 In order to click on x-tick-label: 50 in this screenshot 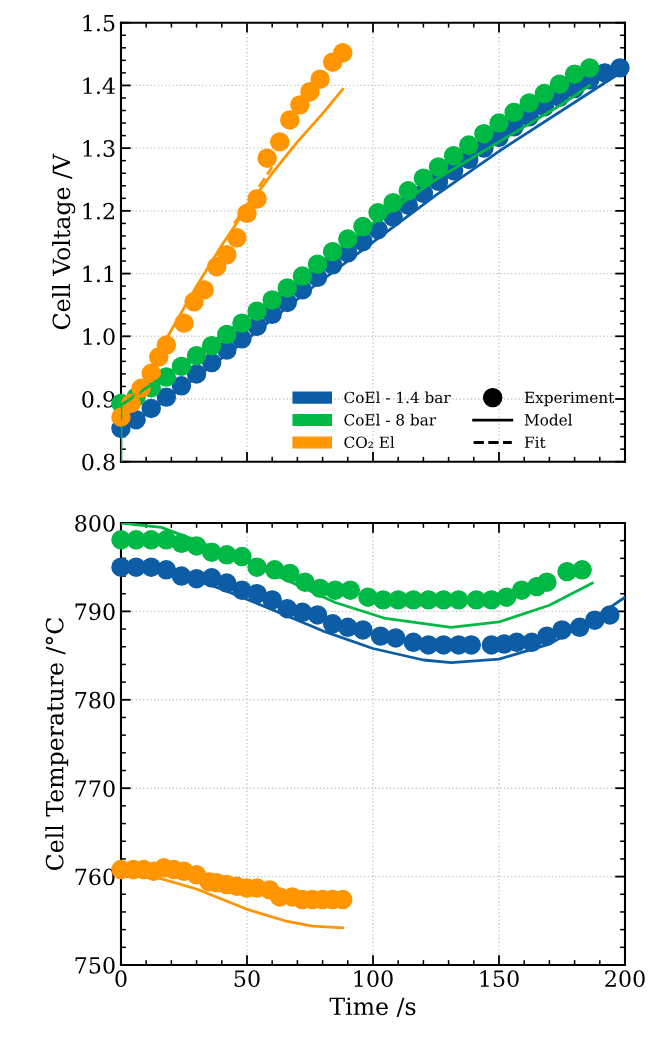, I will do `click(247, 979)`.